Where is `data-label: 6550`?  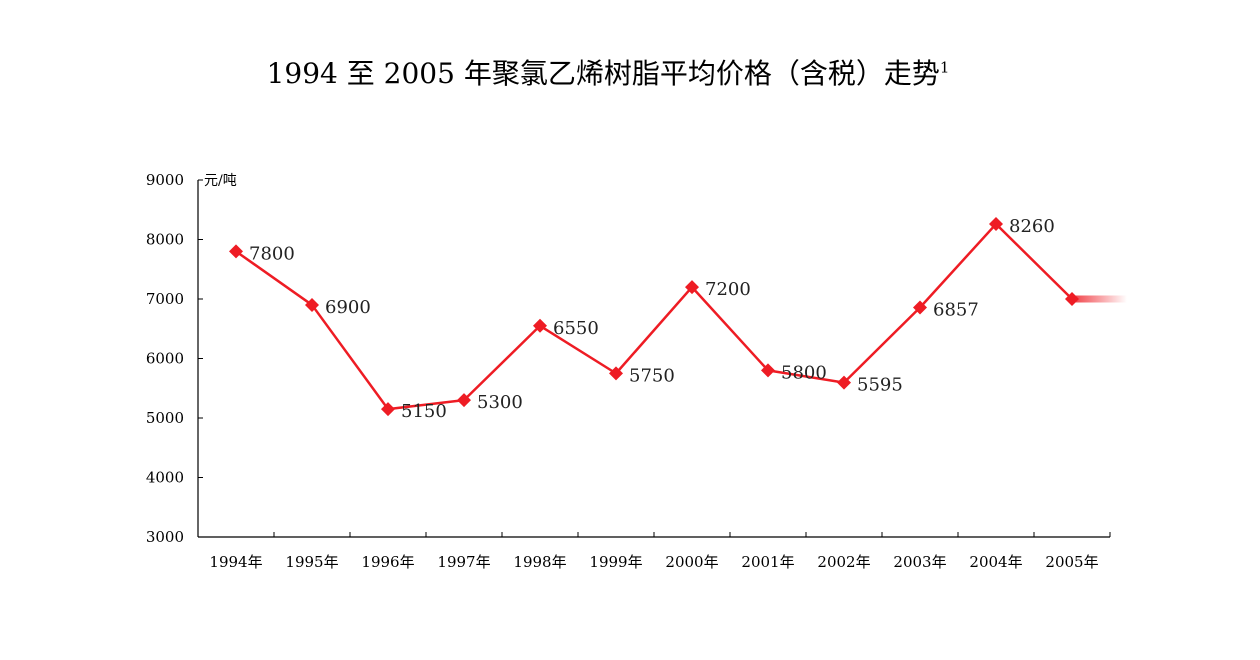 data-label: 6550 is located at coordinates (576, 328).